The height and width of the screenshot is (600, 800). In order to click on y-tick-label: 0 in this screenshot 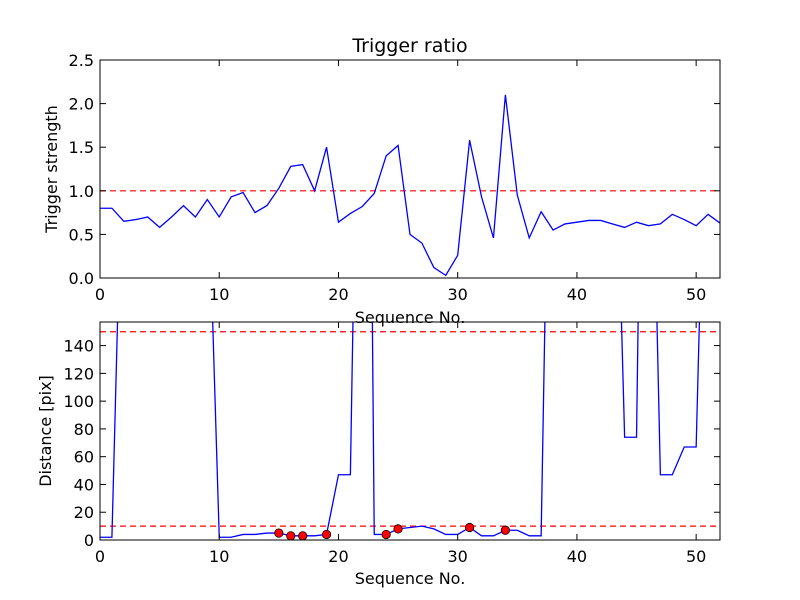, I will do `click(89, 540)`.